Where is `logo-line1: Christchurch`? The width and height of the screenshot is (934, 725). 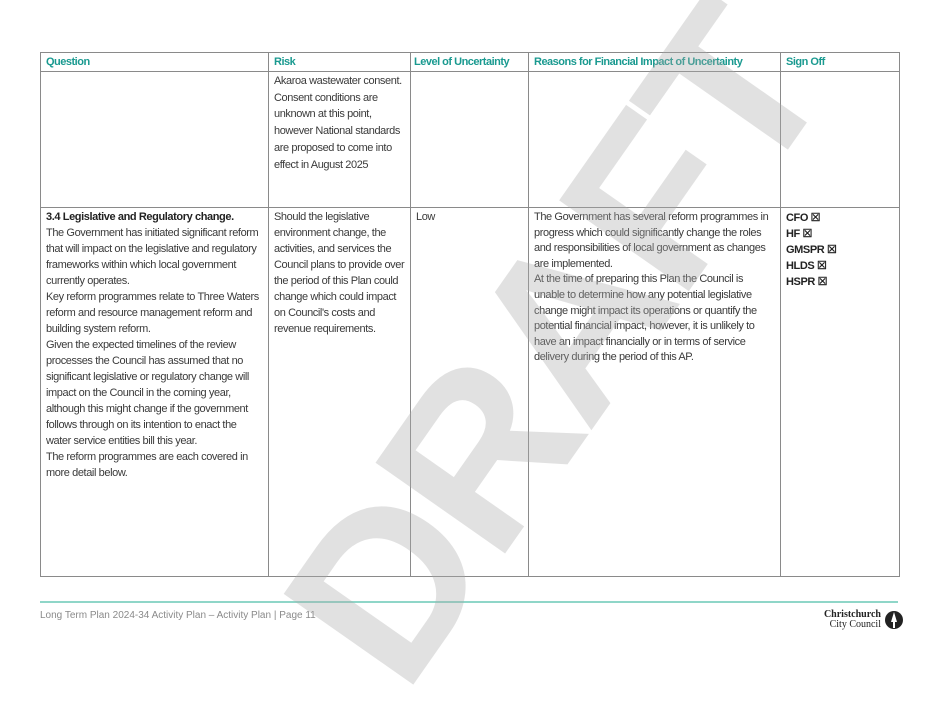 logo-line1: Christchurch is located at coordinates (852, 614).